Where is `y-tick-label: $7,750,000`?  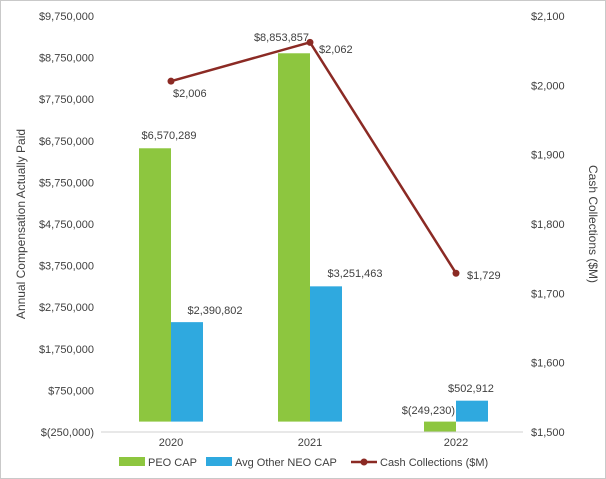 y-tick-label: $7,750,000 is located at coordinates (66, 100).